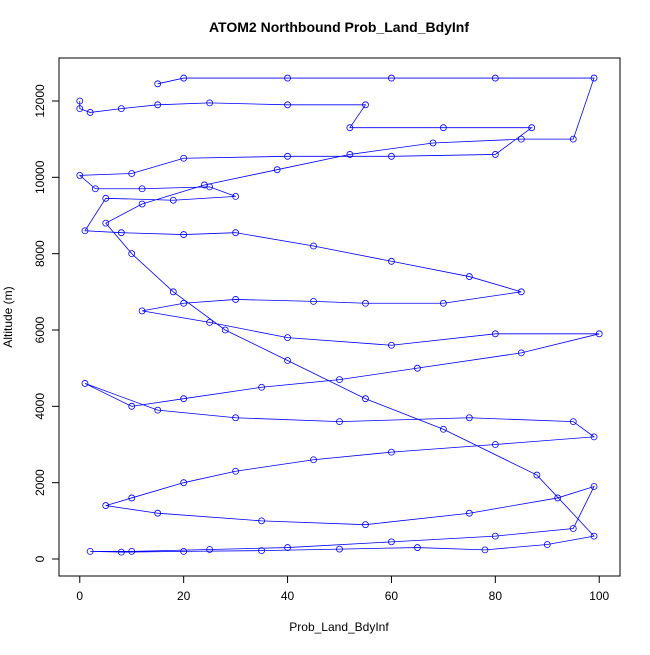 This screenshot has width=650, height=655. What do you see at coordinates (184, 596) in the screenshot?
I see `x-tick-label: 20` at bounding box center [184, 596].